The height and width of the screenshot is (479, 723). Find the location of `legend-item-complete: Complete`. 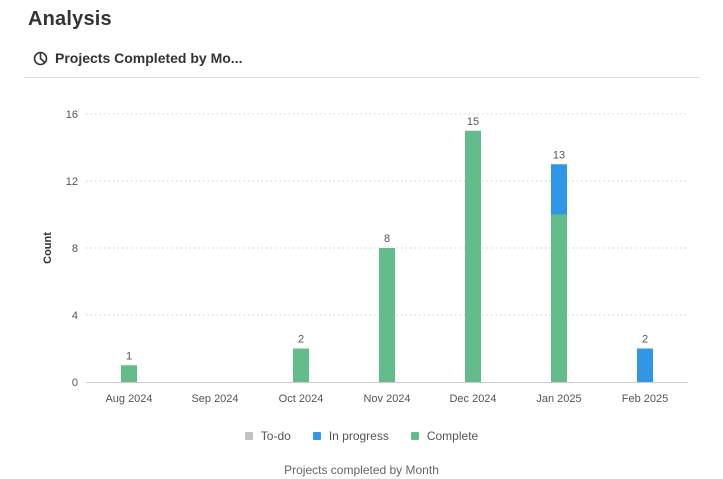

legend-item-complete: Complete is located at coordinates (444, 436).